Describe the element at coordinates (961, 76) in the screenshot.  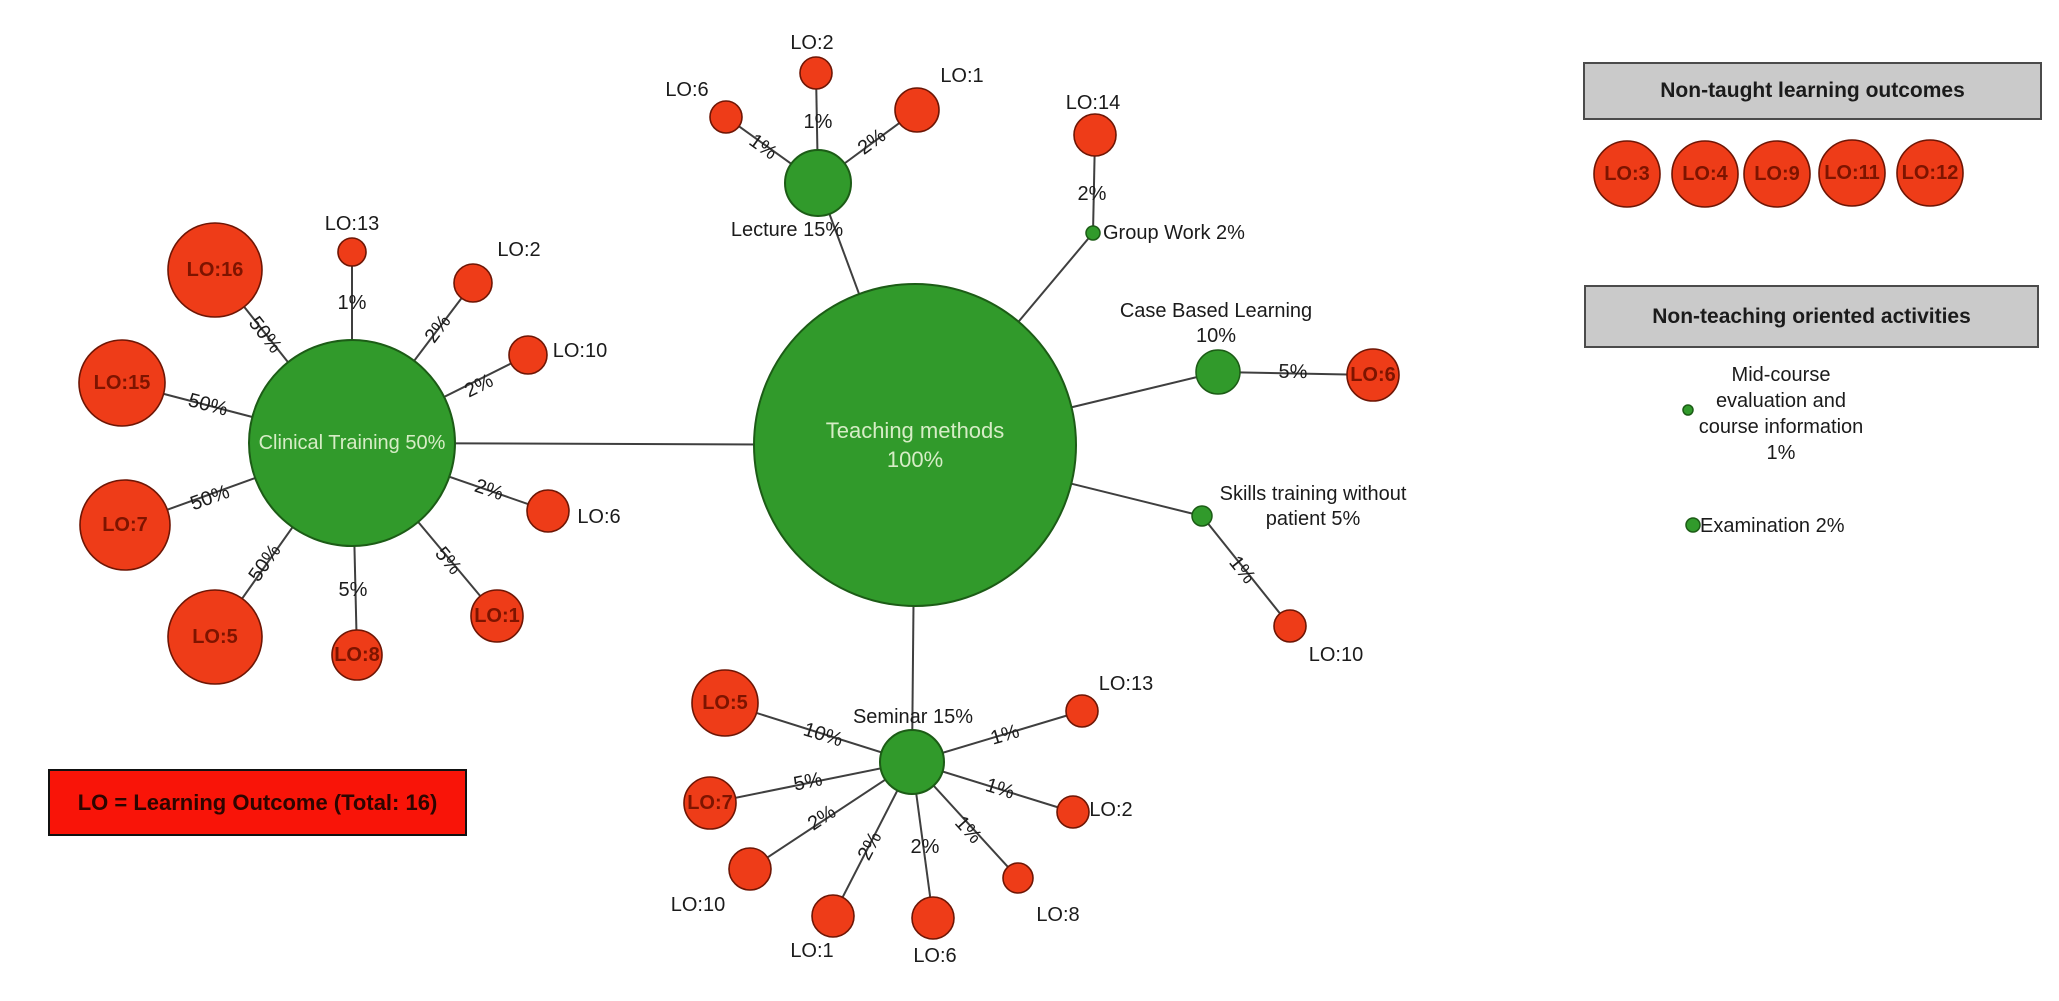
I see `node-label-lecture-lo-1: LO:1` at that location.